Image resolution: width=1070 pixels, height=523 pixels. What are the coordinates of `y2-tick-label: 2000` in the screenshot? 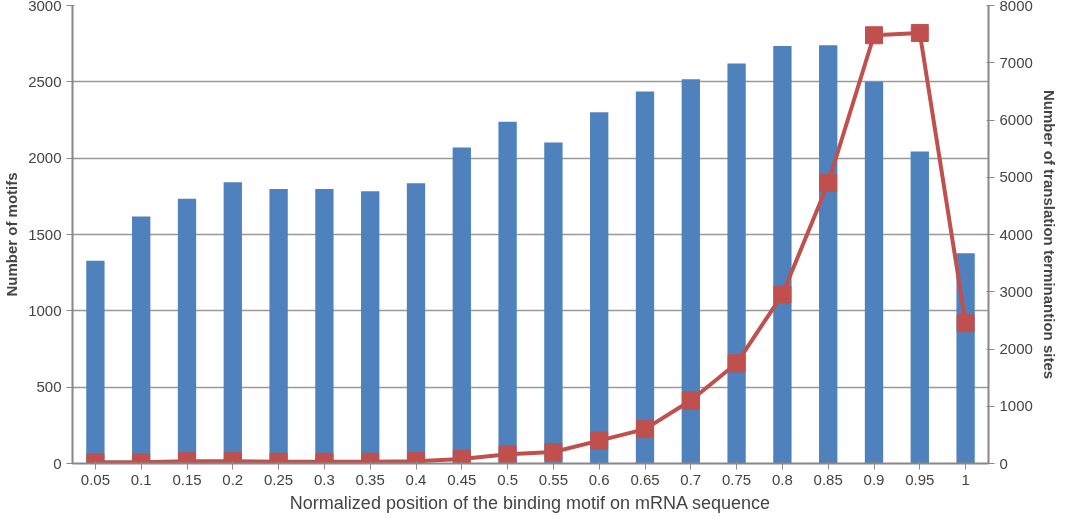 It's located at (1016, 348).